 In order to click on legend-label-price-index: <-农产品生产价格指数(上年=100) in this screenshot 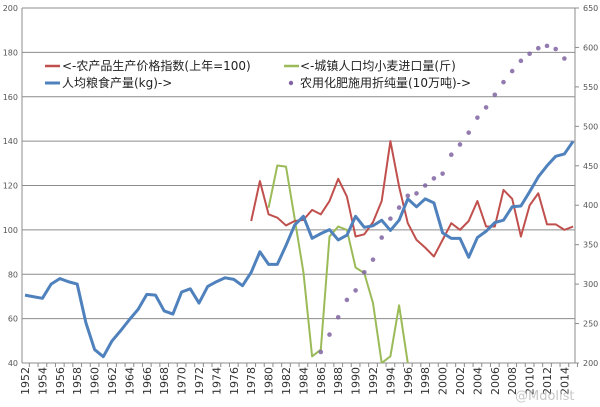, I will do `click(156, 65)`.